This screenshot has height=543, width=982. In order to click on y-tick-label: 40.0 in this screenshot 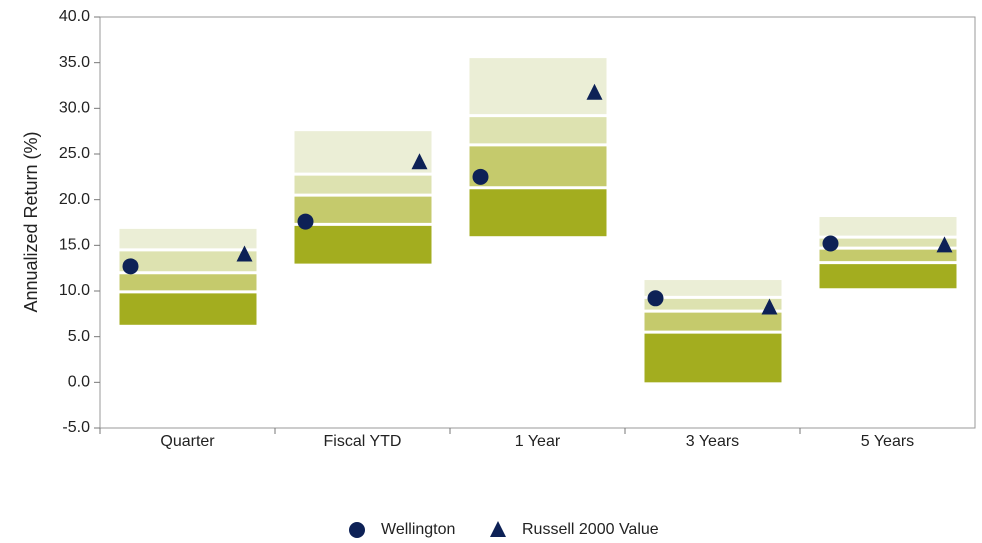, I will do `click(74, 16)`.